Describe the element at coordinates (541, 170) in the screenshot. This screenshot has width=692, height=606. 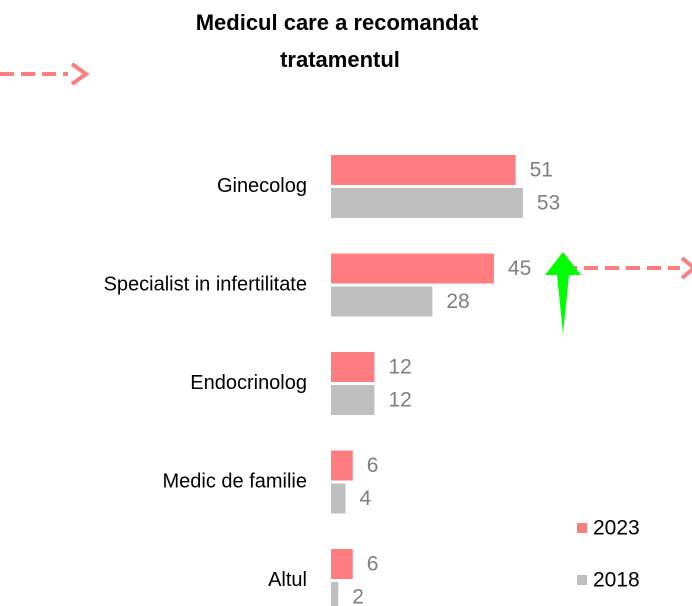
I see `value-label: 51` at that location.